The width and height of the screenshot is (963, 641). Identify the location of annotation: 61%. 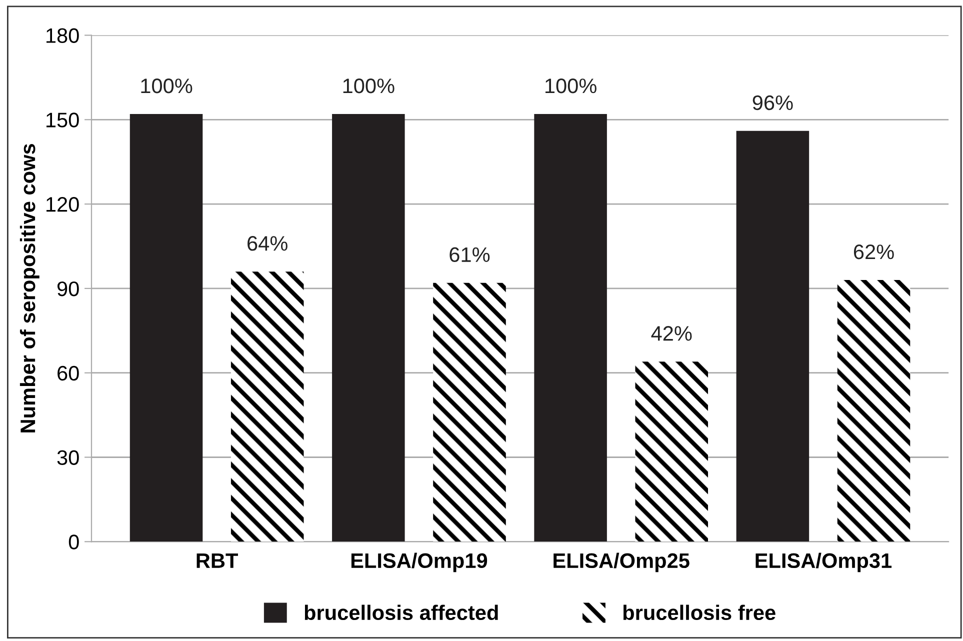
(470, 254).